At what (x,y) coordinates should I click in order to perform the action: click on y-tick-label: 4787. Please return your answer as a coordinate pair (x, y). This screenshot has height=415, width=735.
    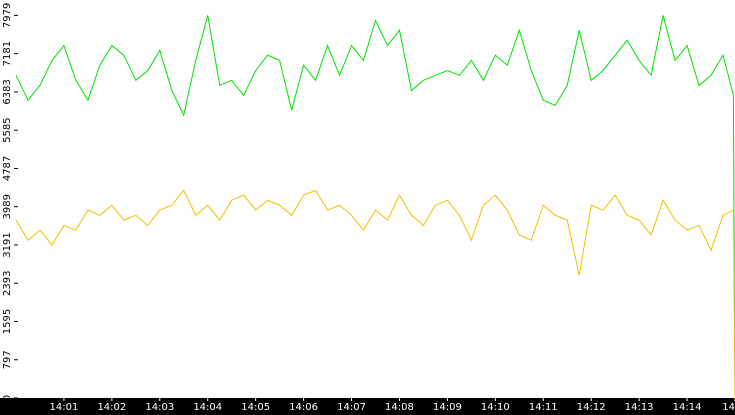
    Looking at the image, I should click on (7, 168).